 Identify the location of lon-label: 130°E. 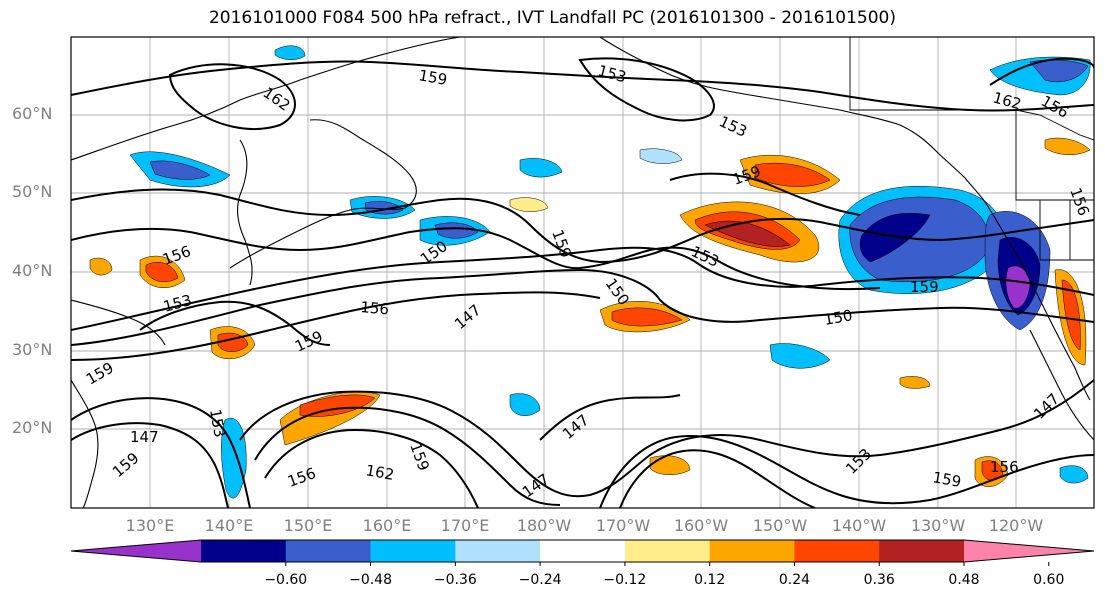
(150, 525).